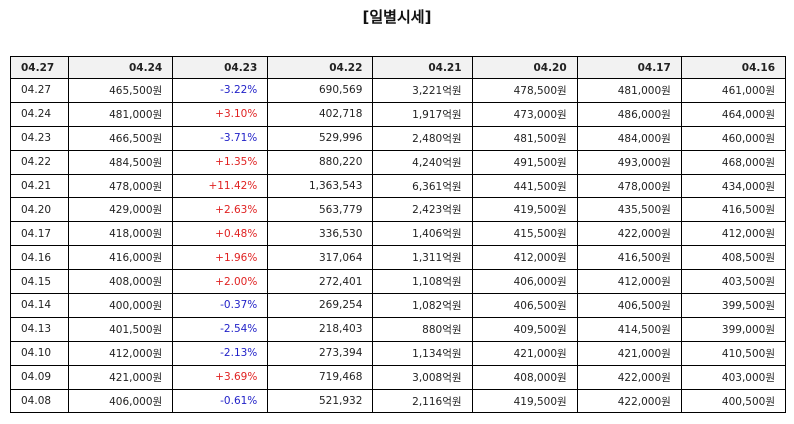 Image resolution: width=794 pixels, height=424 pixels. I want to click on high-price-cell: 435,500원, so click(629, 210).